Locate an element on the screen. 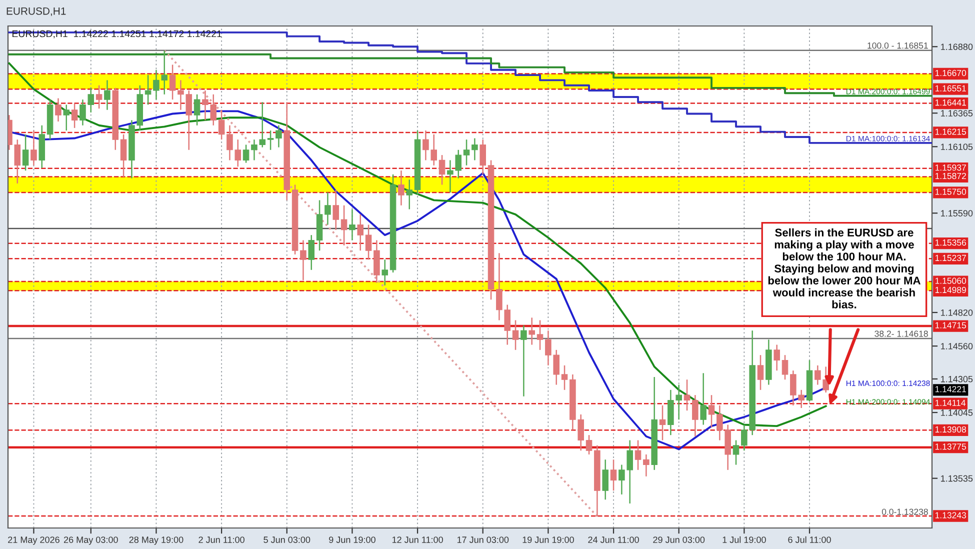 Image resolution: width=975 pixels, height=549 pixels. ref-line-label: 1.16215 is located at coordinates (950, 131).